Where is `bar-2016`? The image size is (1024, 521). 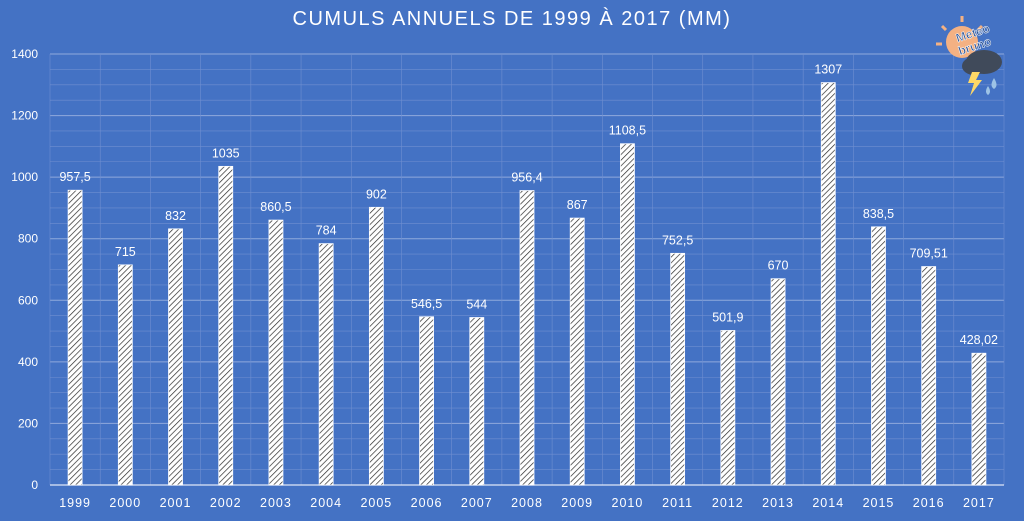
bar-2016 is located at coordinates (929, 376).